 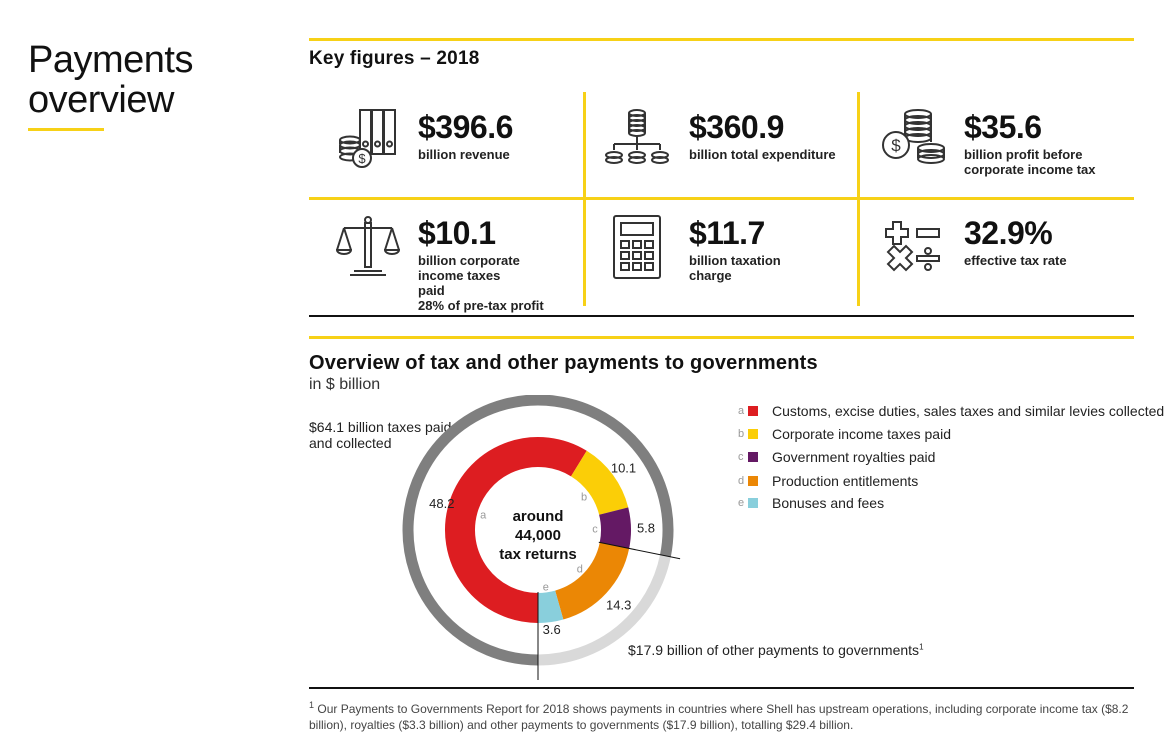 I want to click on page-title-line2: overview, so click(x=101, y=100).